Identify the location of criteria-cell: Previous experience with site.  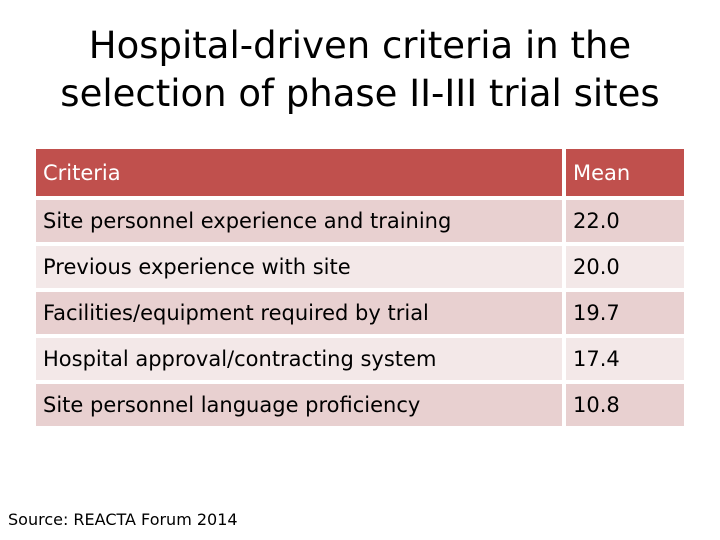
(300, 268).